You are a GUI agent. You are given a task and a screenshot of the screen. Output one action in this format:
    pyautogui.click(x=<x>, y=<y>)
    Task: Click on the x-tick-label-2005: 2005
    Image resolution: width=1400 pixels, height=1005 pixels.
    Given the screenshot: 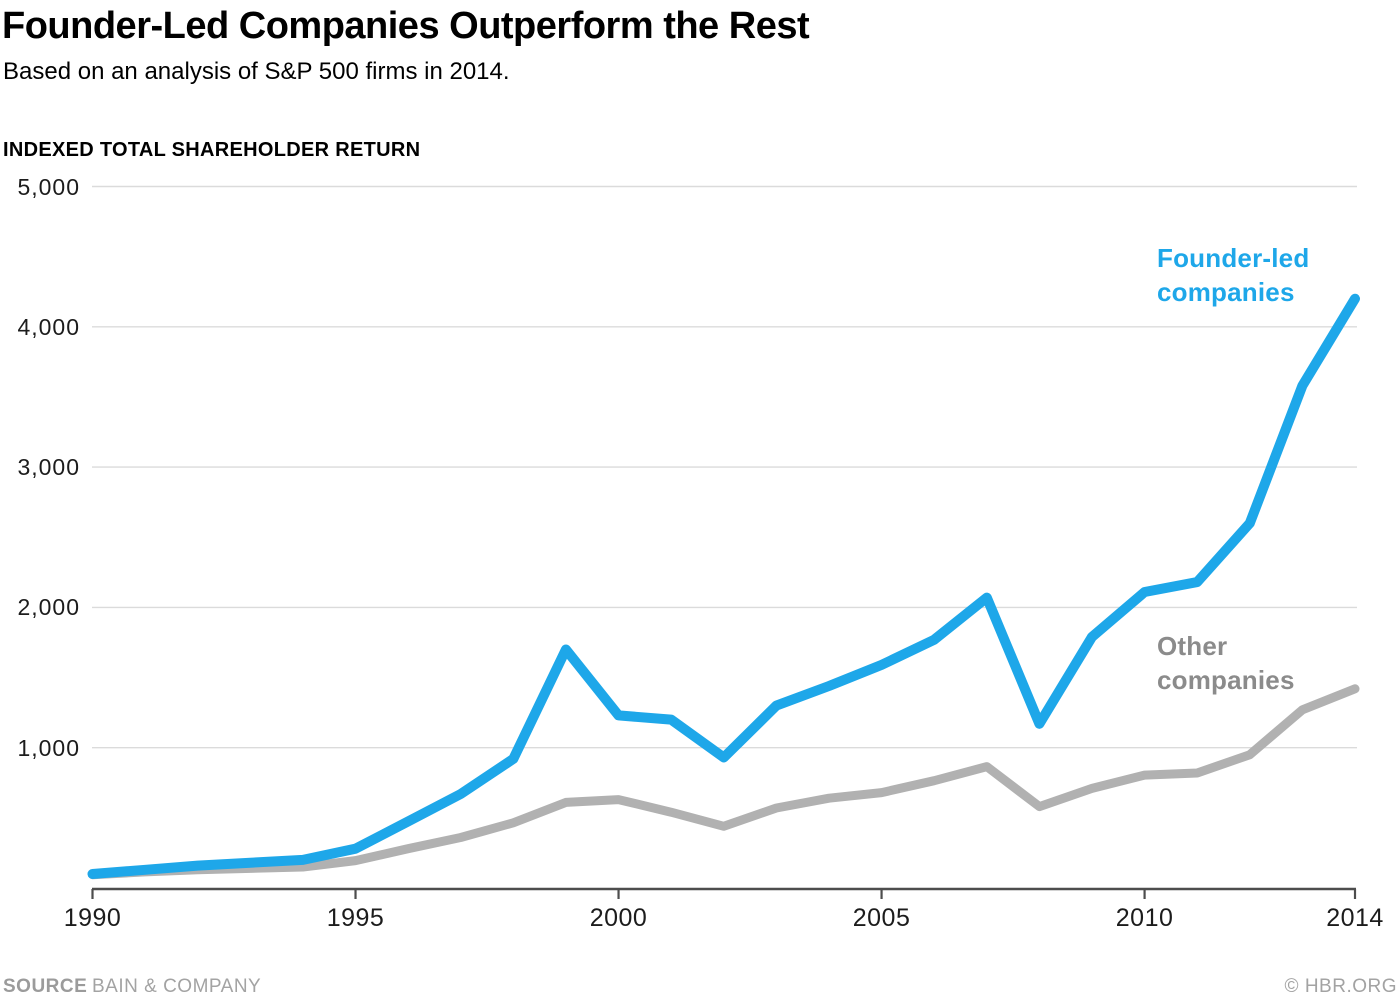 What is the action you would take?
    pyautogui.click(x=881, y=918)
    